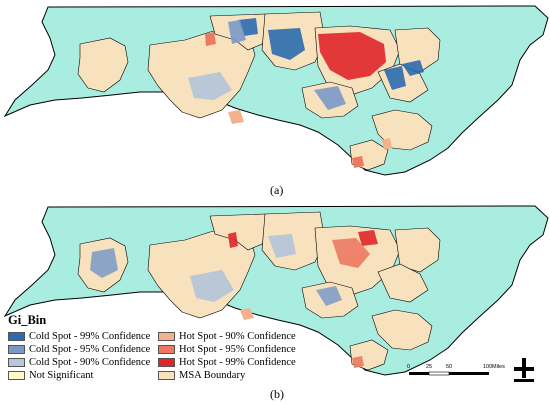  What do you see at coordinates (403, 283) in the screenshot?
I see `msa-greenville` at bounding box center [403, 283].